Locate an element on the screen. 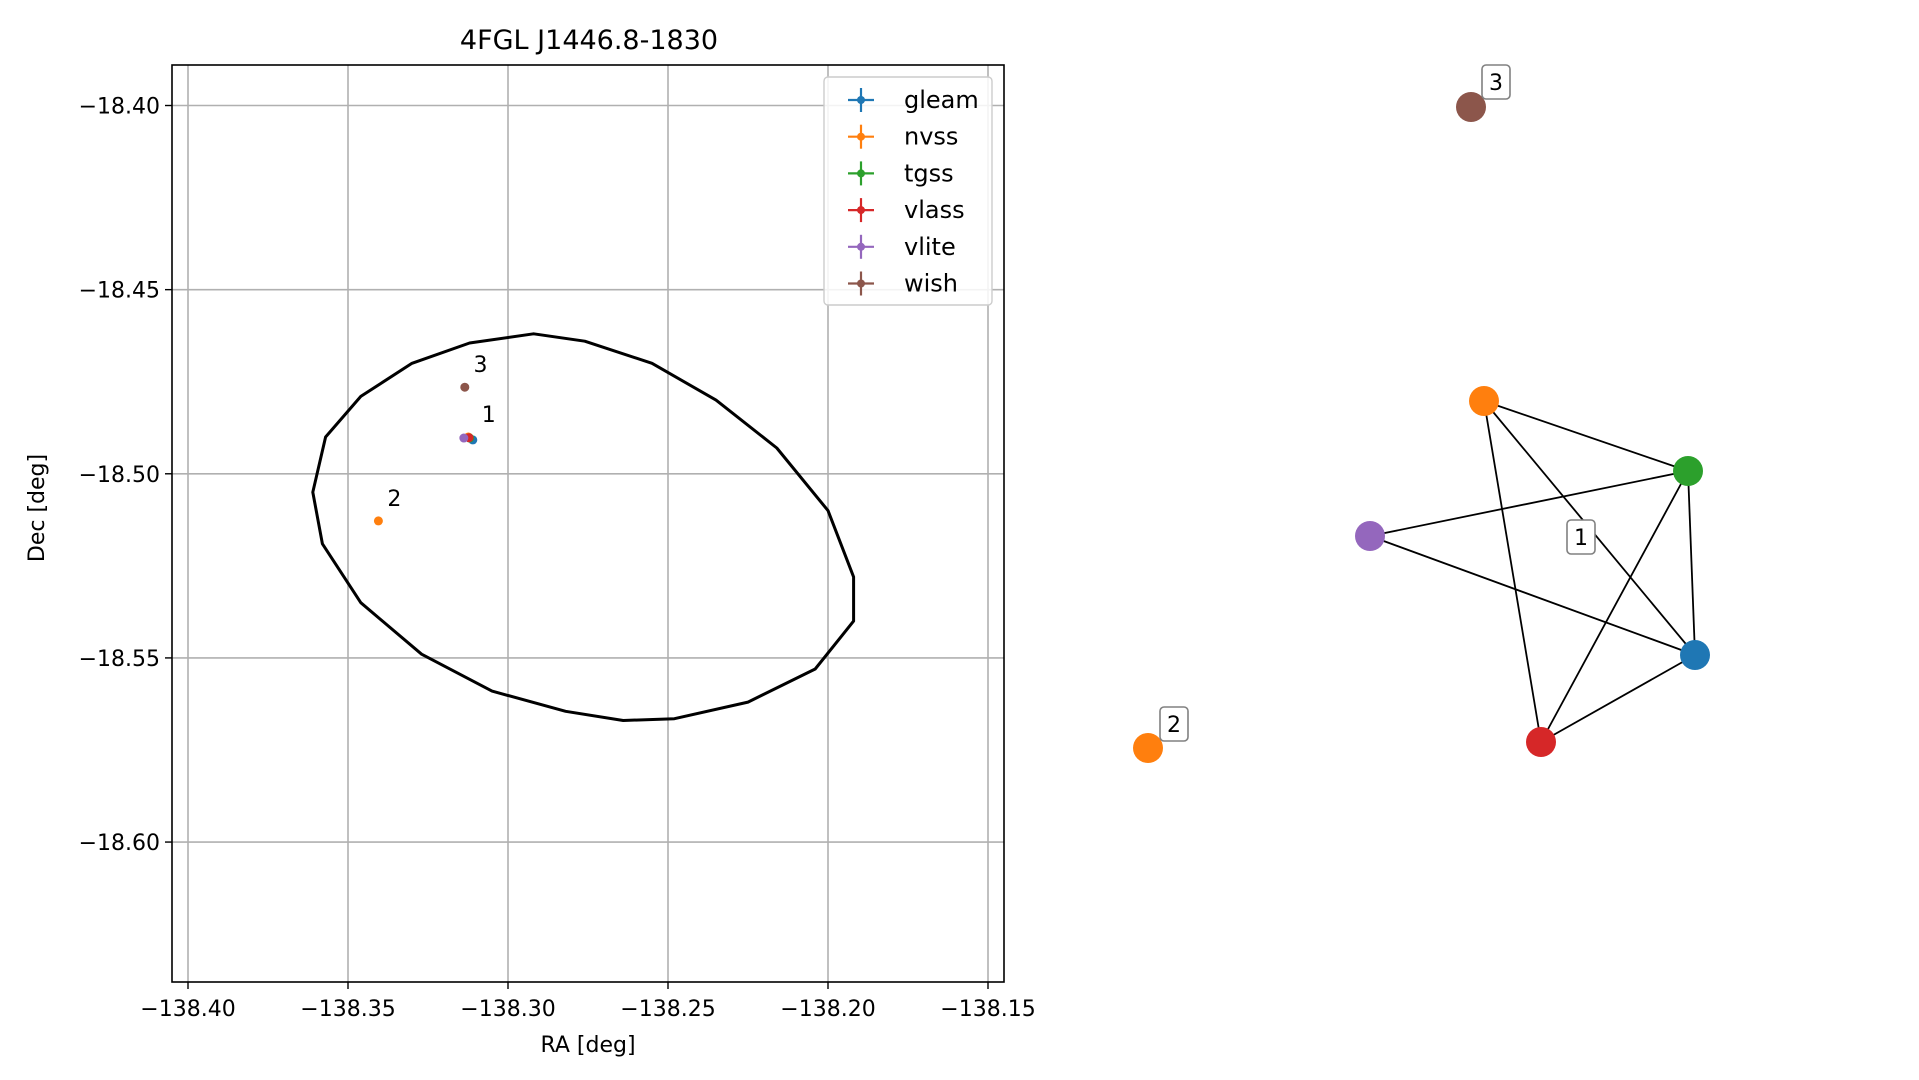  x-axis-label: RA [deg] is located at coordinates (587, 1045).